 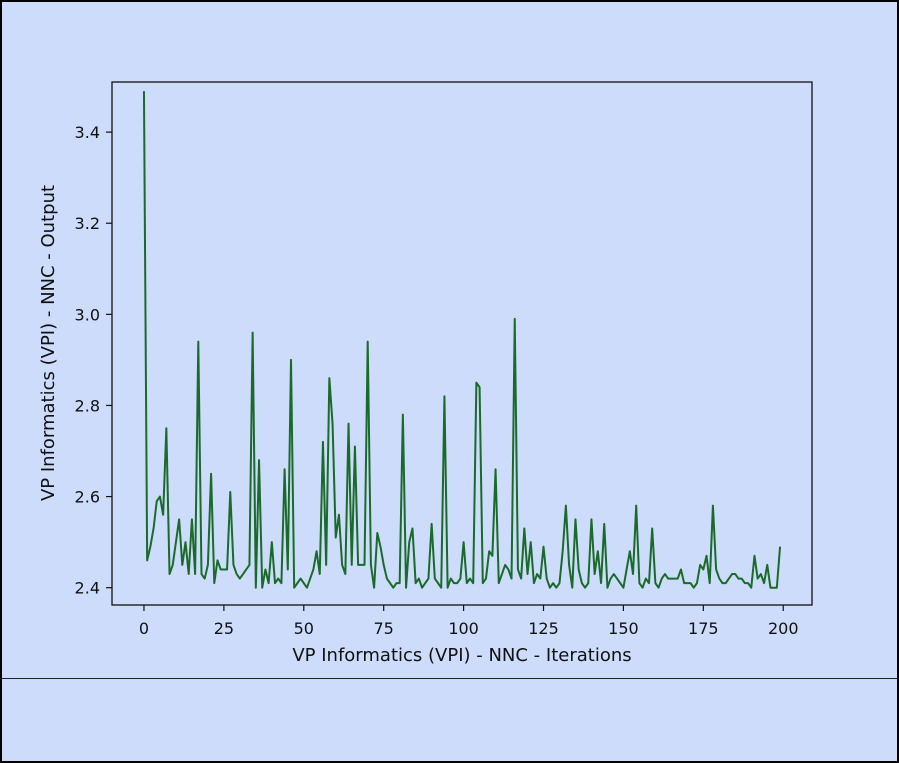 What do you see at coordinates (87, 223) in the screenshot?
I see `y-tick-label: 3.2` at bounding box center [87, 223].